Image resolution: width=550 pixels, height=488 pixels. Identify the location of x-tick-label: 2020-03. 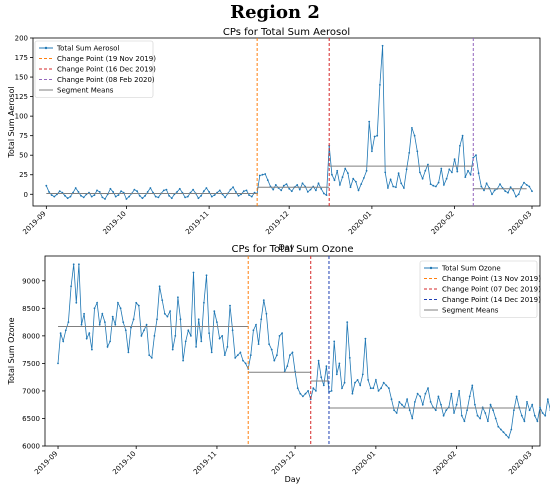
(520, 223).